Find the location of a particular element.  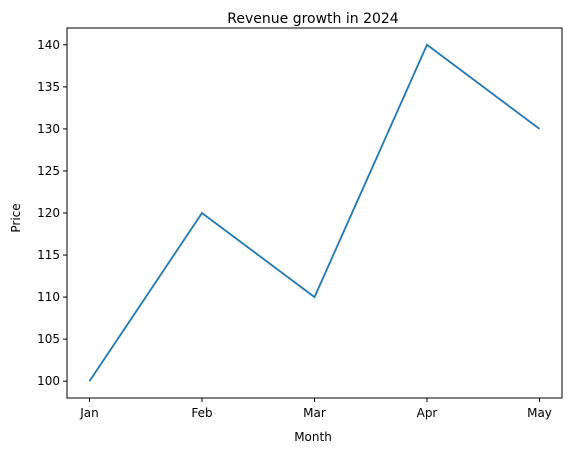

x-axis: Jan Feb Mar Apr May is located at coordinates (315, 409).